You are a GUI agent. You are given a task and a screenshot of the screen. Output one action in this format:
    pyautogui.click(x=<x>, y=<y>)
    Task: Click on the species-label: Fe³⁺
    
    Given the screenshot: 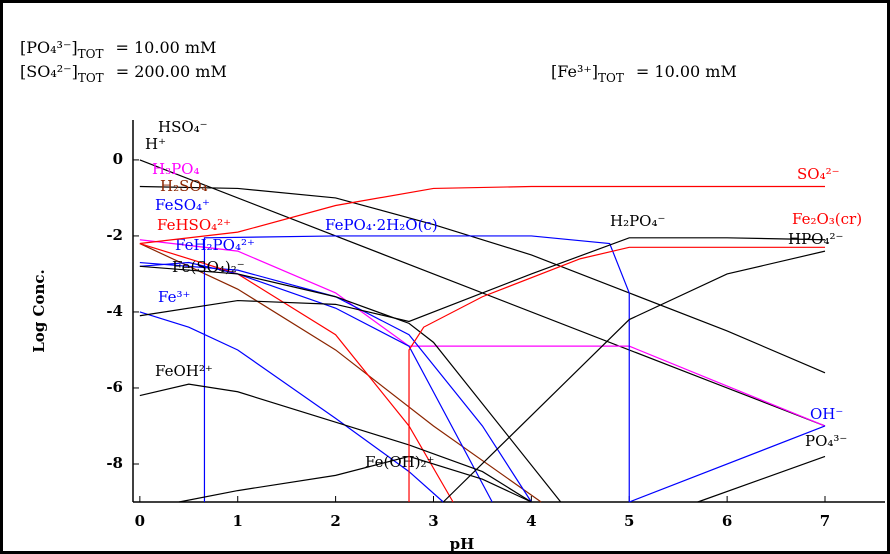 What is the action you would take?
    pyautogui.click(x=174, y=297)
    